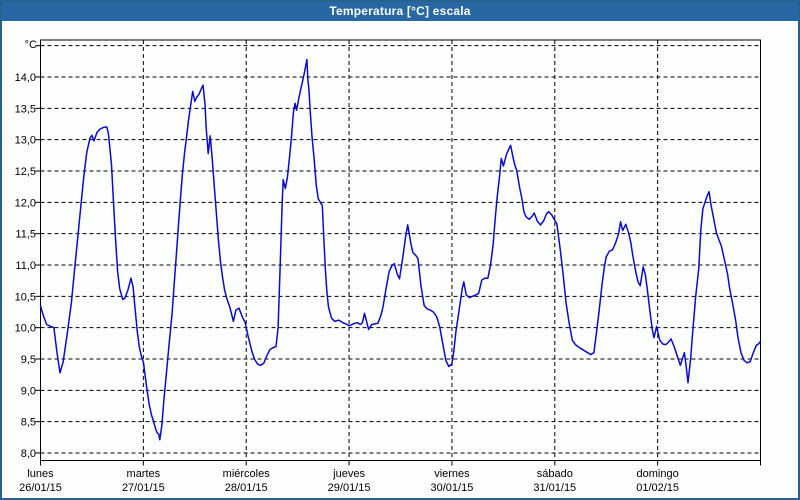 Image resolution: width=800 pixels, height=500 pixels. Describe the element at coordinates (25, 172) in the screenshot. I see `y-tick-label: 12,5` at that location.